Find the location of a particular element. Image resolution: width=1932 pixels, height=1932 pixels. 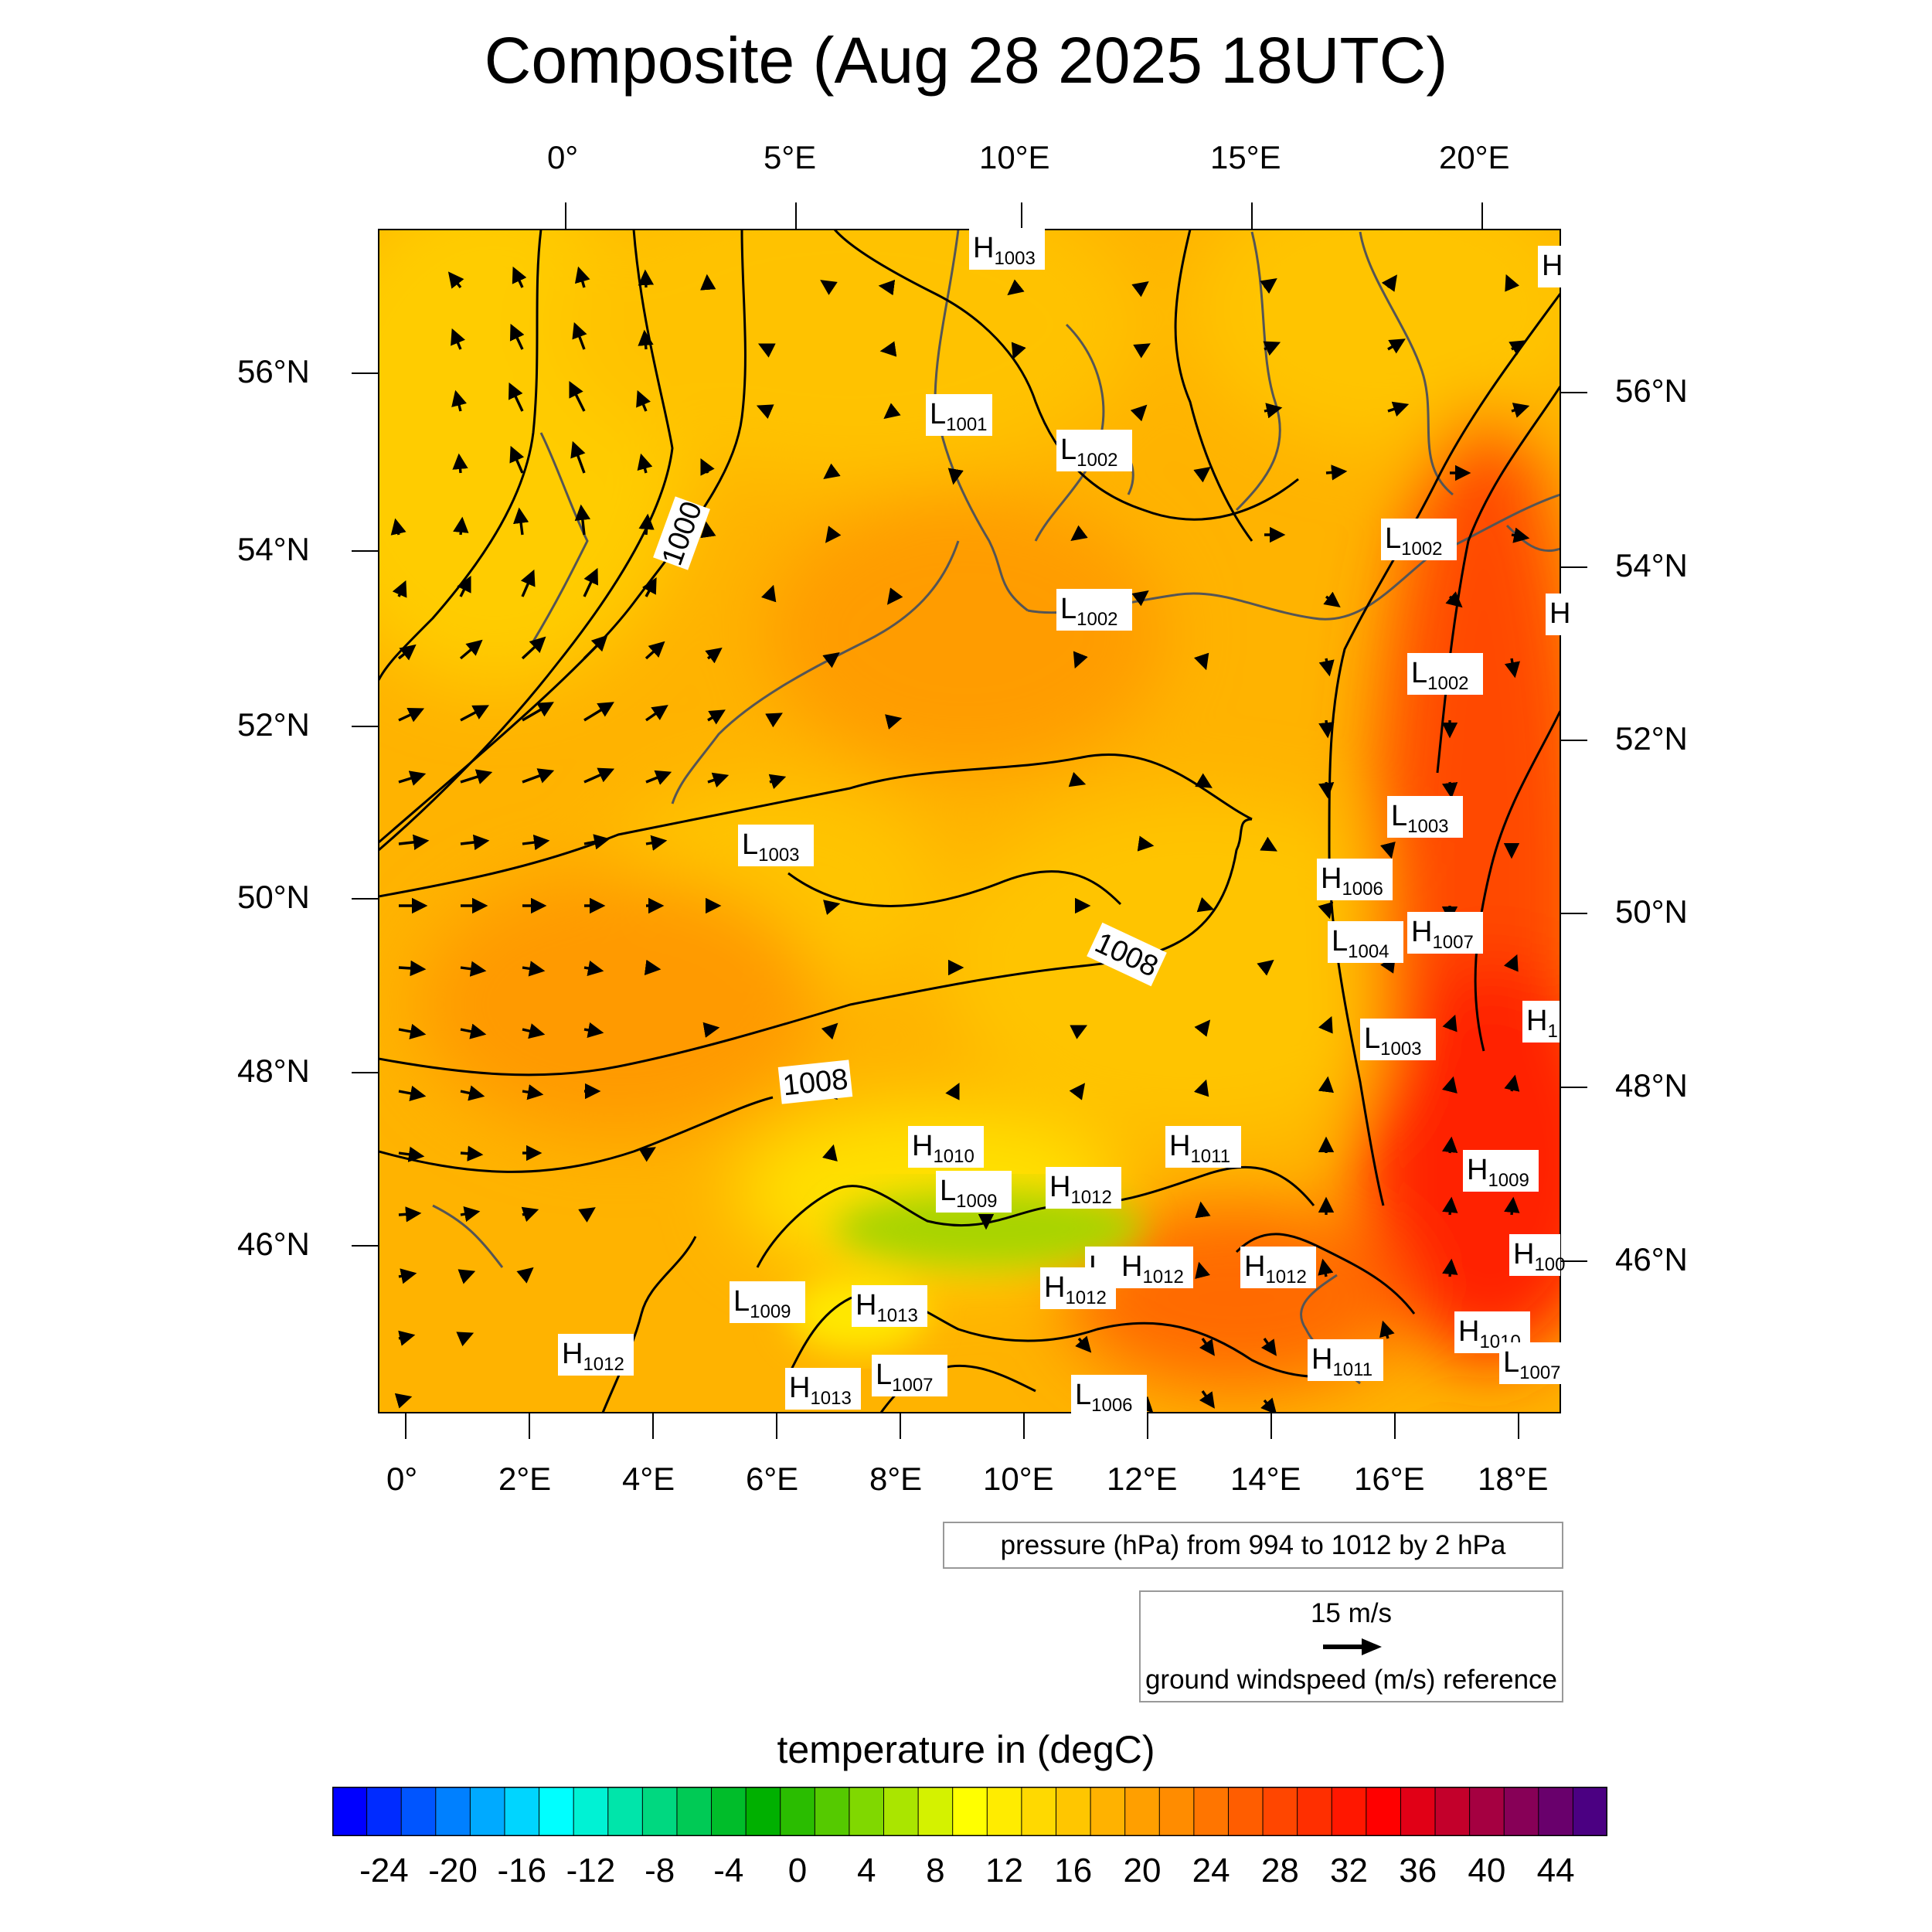

colorbar-title: temperature in (degC) is located at coordinates (966, 1750).